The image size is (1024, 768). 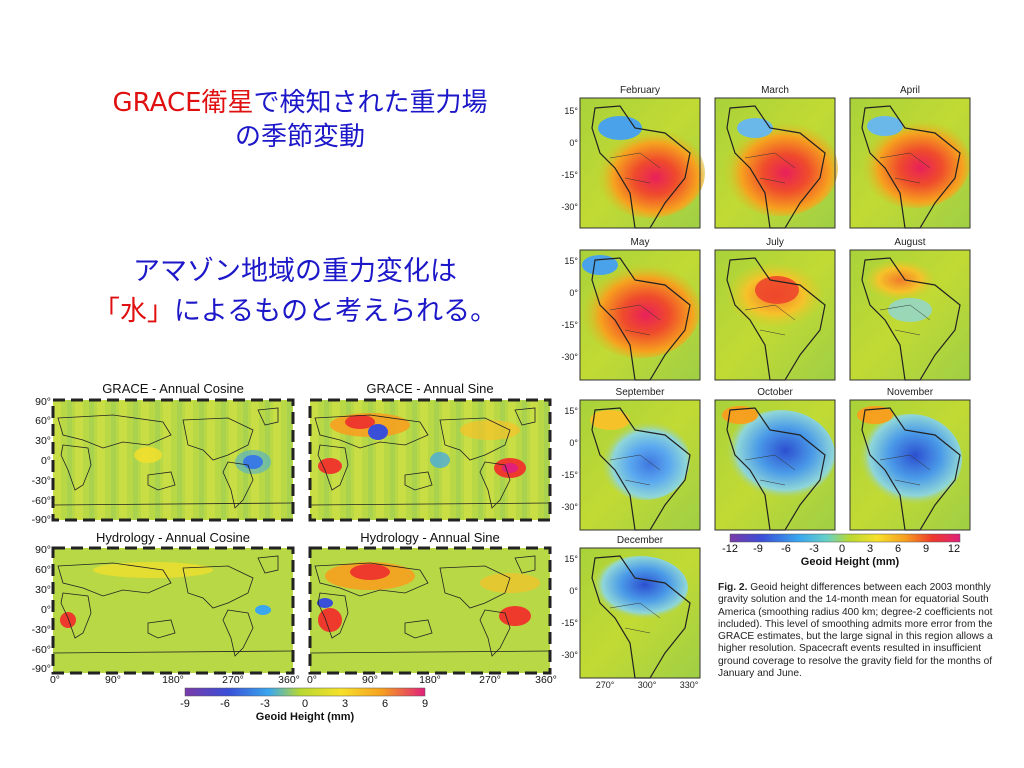 What do you see at coordinates (430, 610) in the screenshot?
I see `world-panel-hydro-sine` at bounding box center [430, 610].